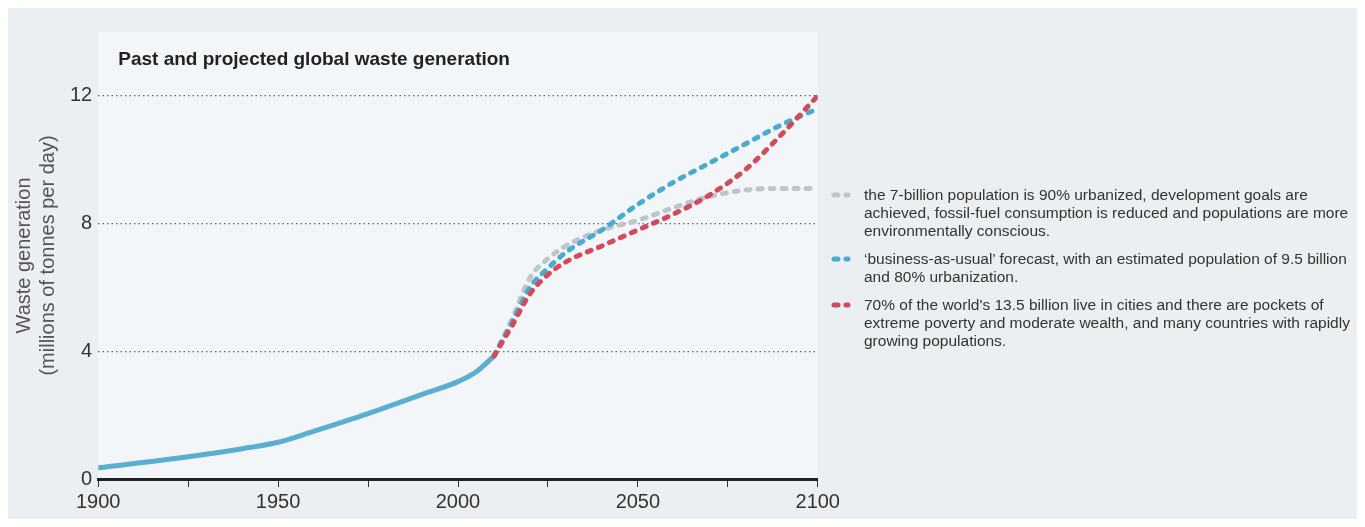 This screenshot has width=1365, height=527. Describe the element at coordinates (278, 500) in the screenshot. I see `x-tick-label: 1950` at that location.